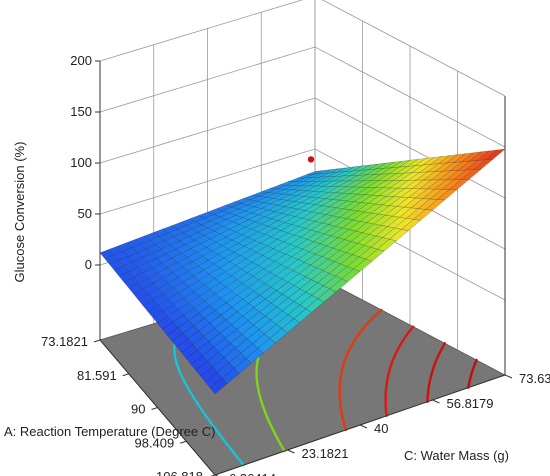  Describe the element at coordinates (97, 375) in the screenshot. I see `x-tick-label: 81.591` at that location.